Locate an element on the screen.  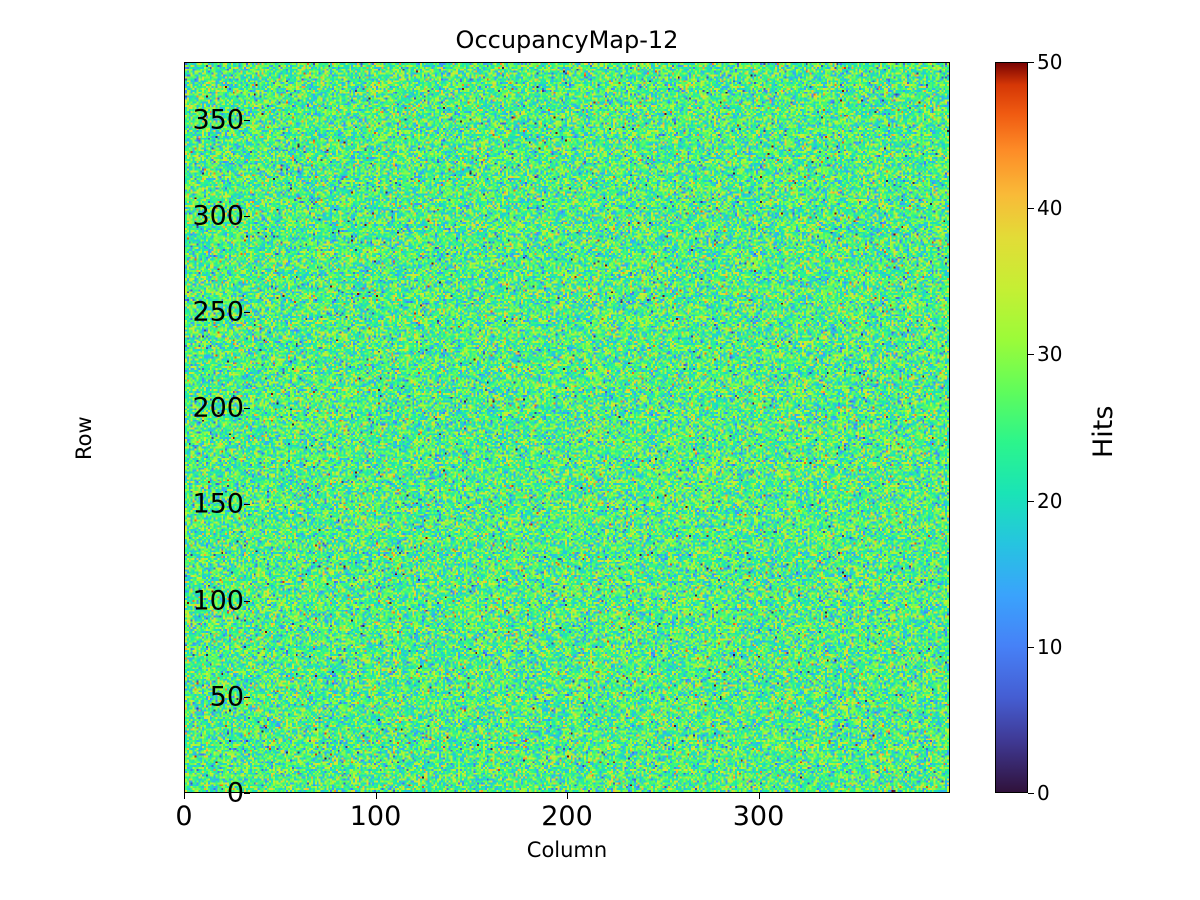
y-tick-label: 250 is located at coordinates (218, 312).